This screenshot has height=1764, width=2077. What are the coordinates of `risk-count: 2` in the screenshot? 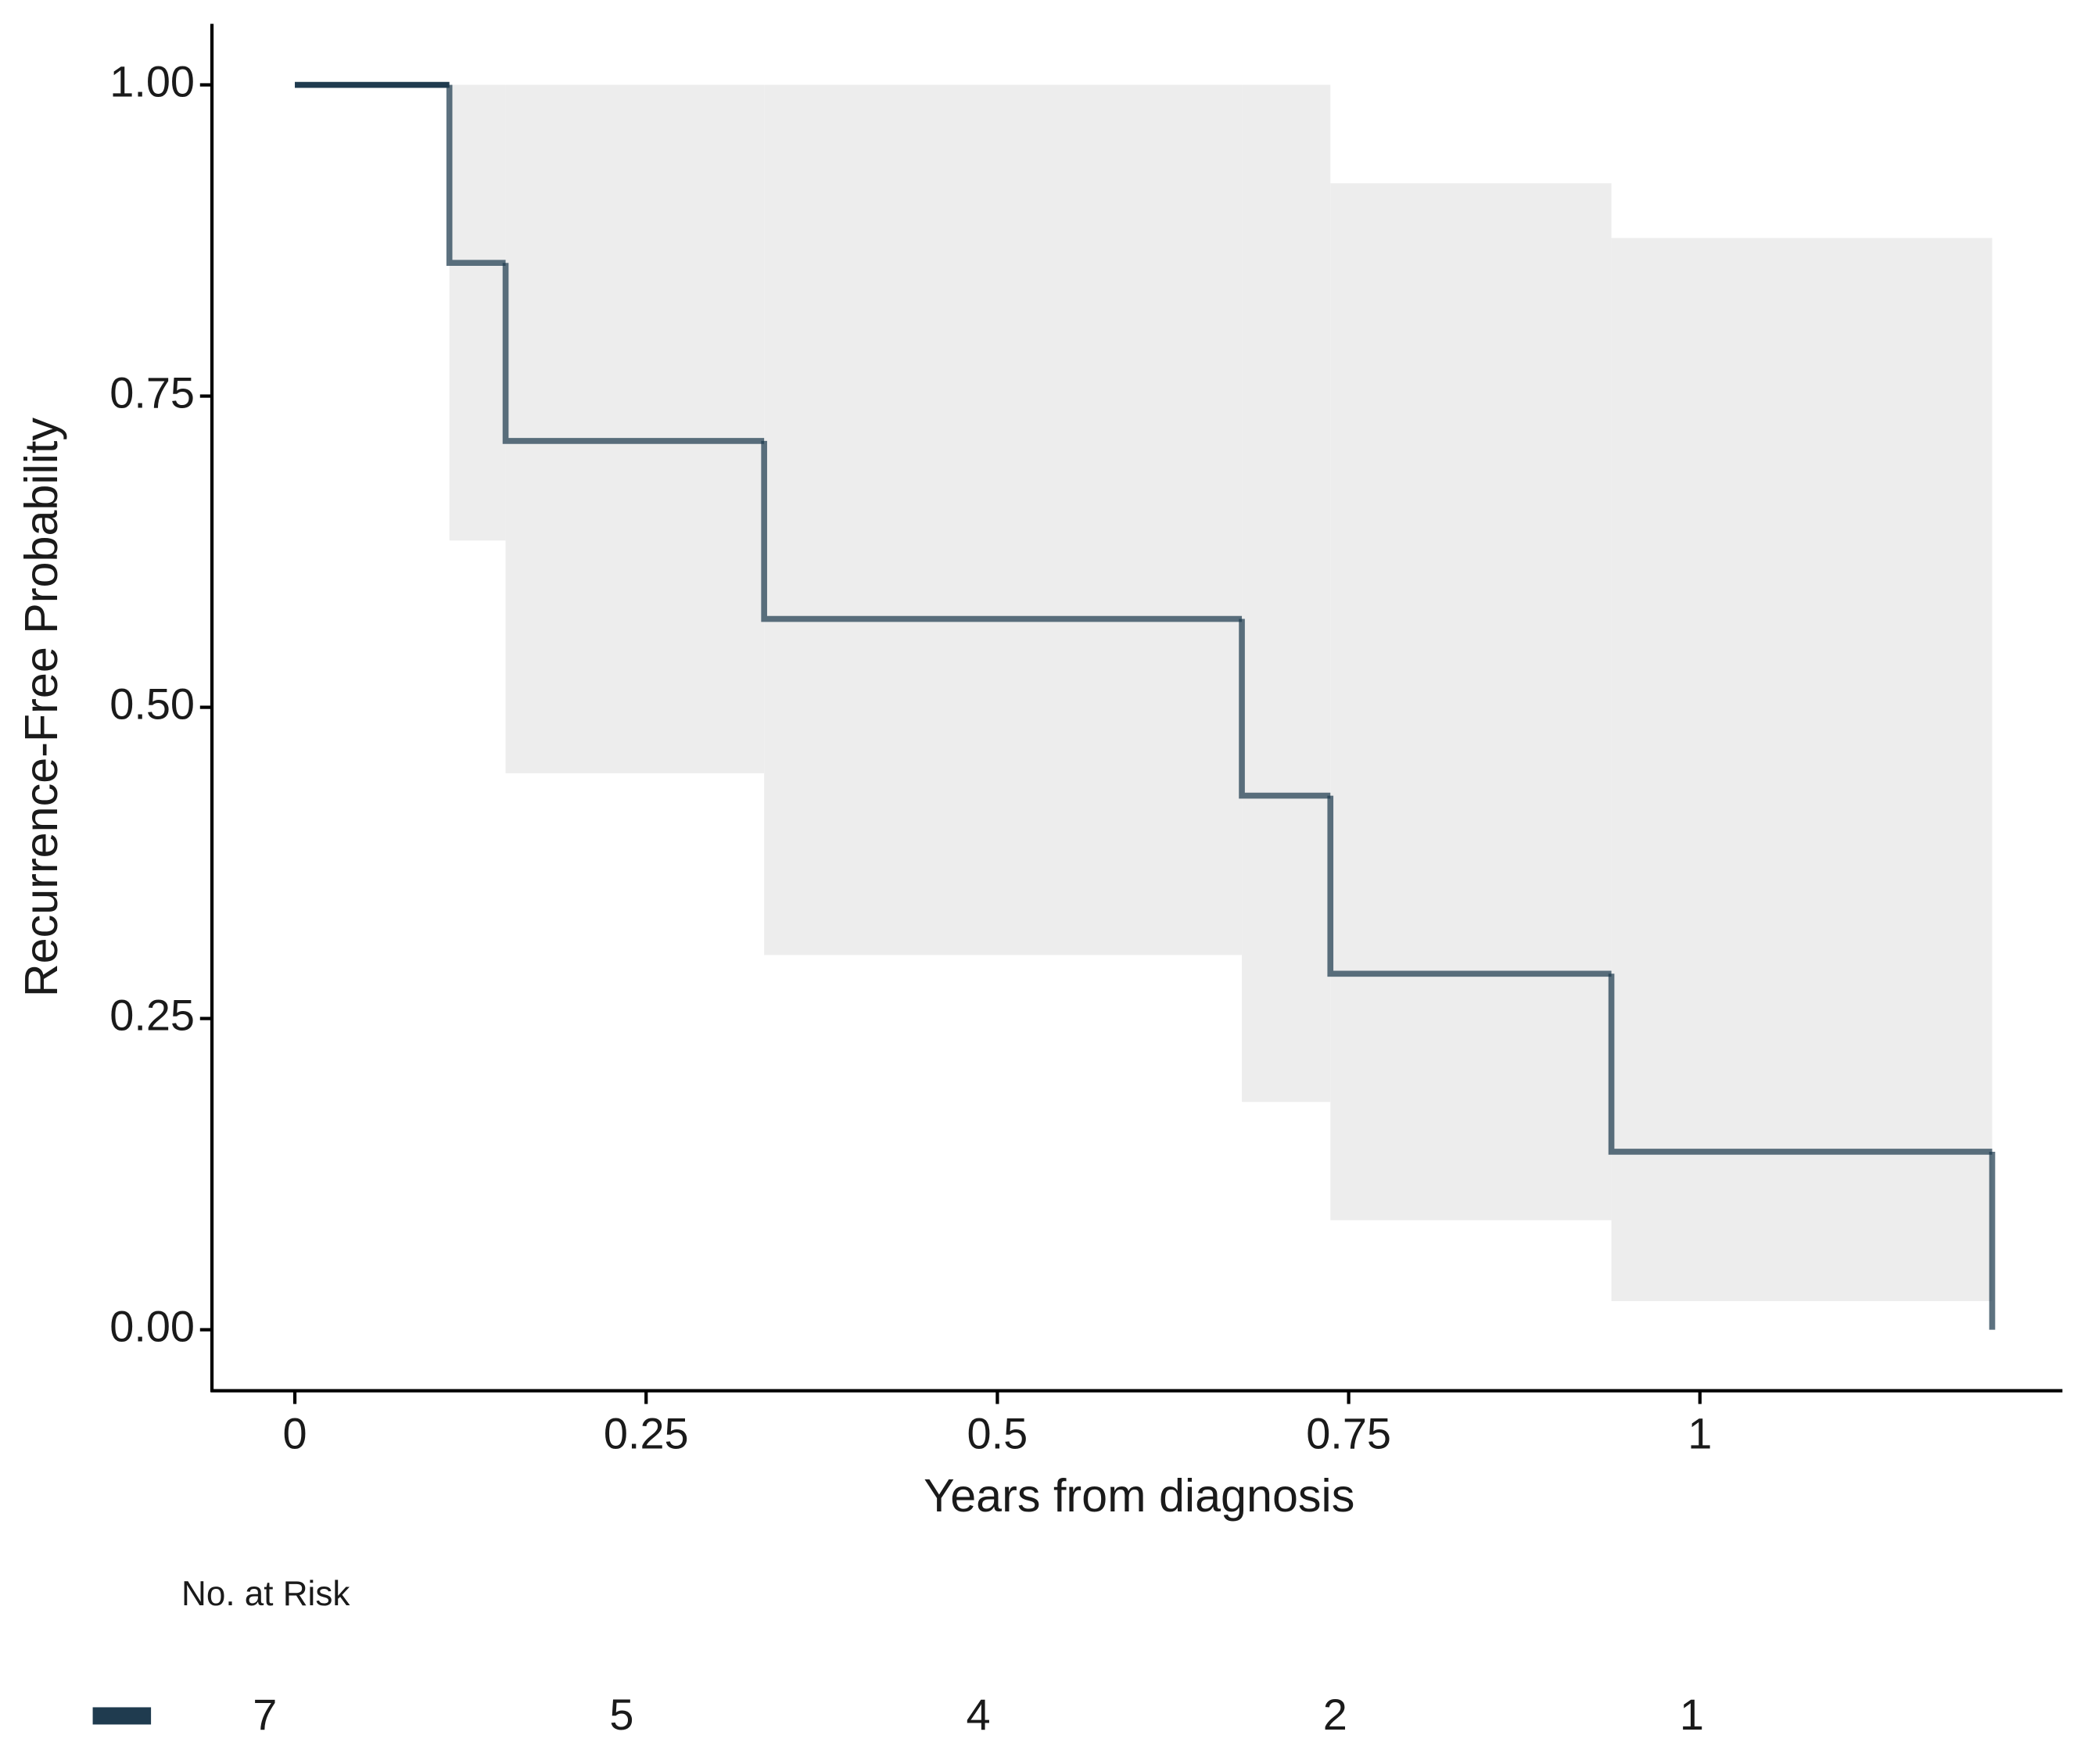 It's located at (1335, 1715).